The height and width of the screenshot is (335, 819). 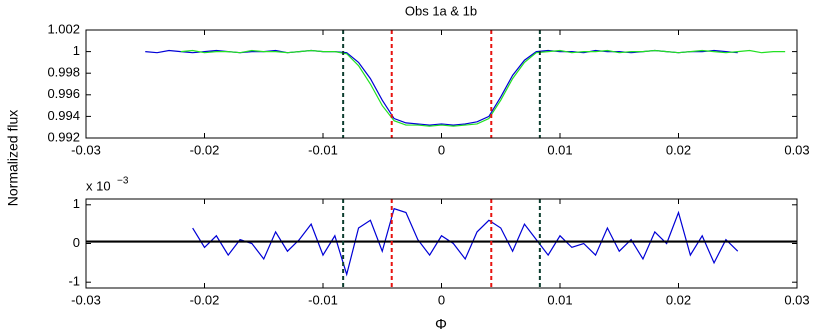 I want to click on y-tick-label: 0.992, so click(x=63, y=136).